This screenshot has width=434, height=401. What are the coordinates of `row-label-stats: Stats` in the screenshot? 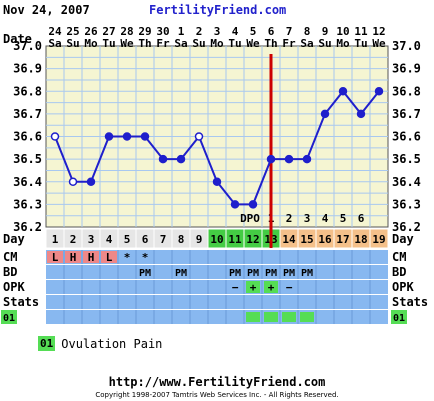 It's located at (21, 302).